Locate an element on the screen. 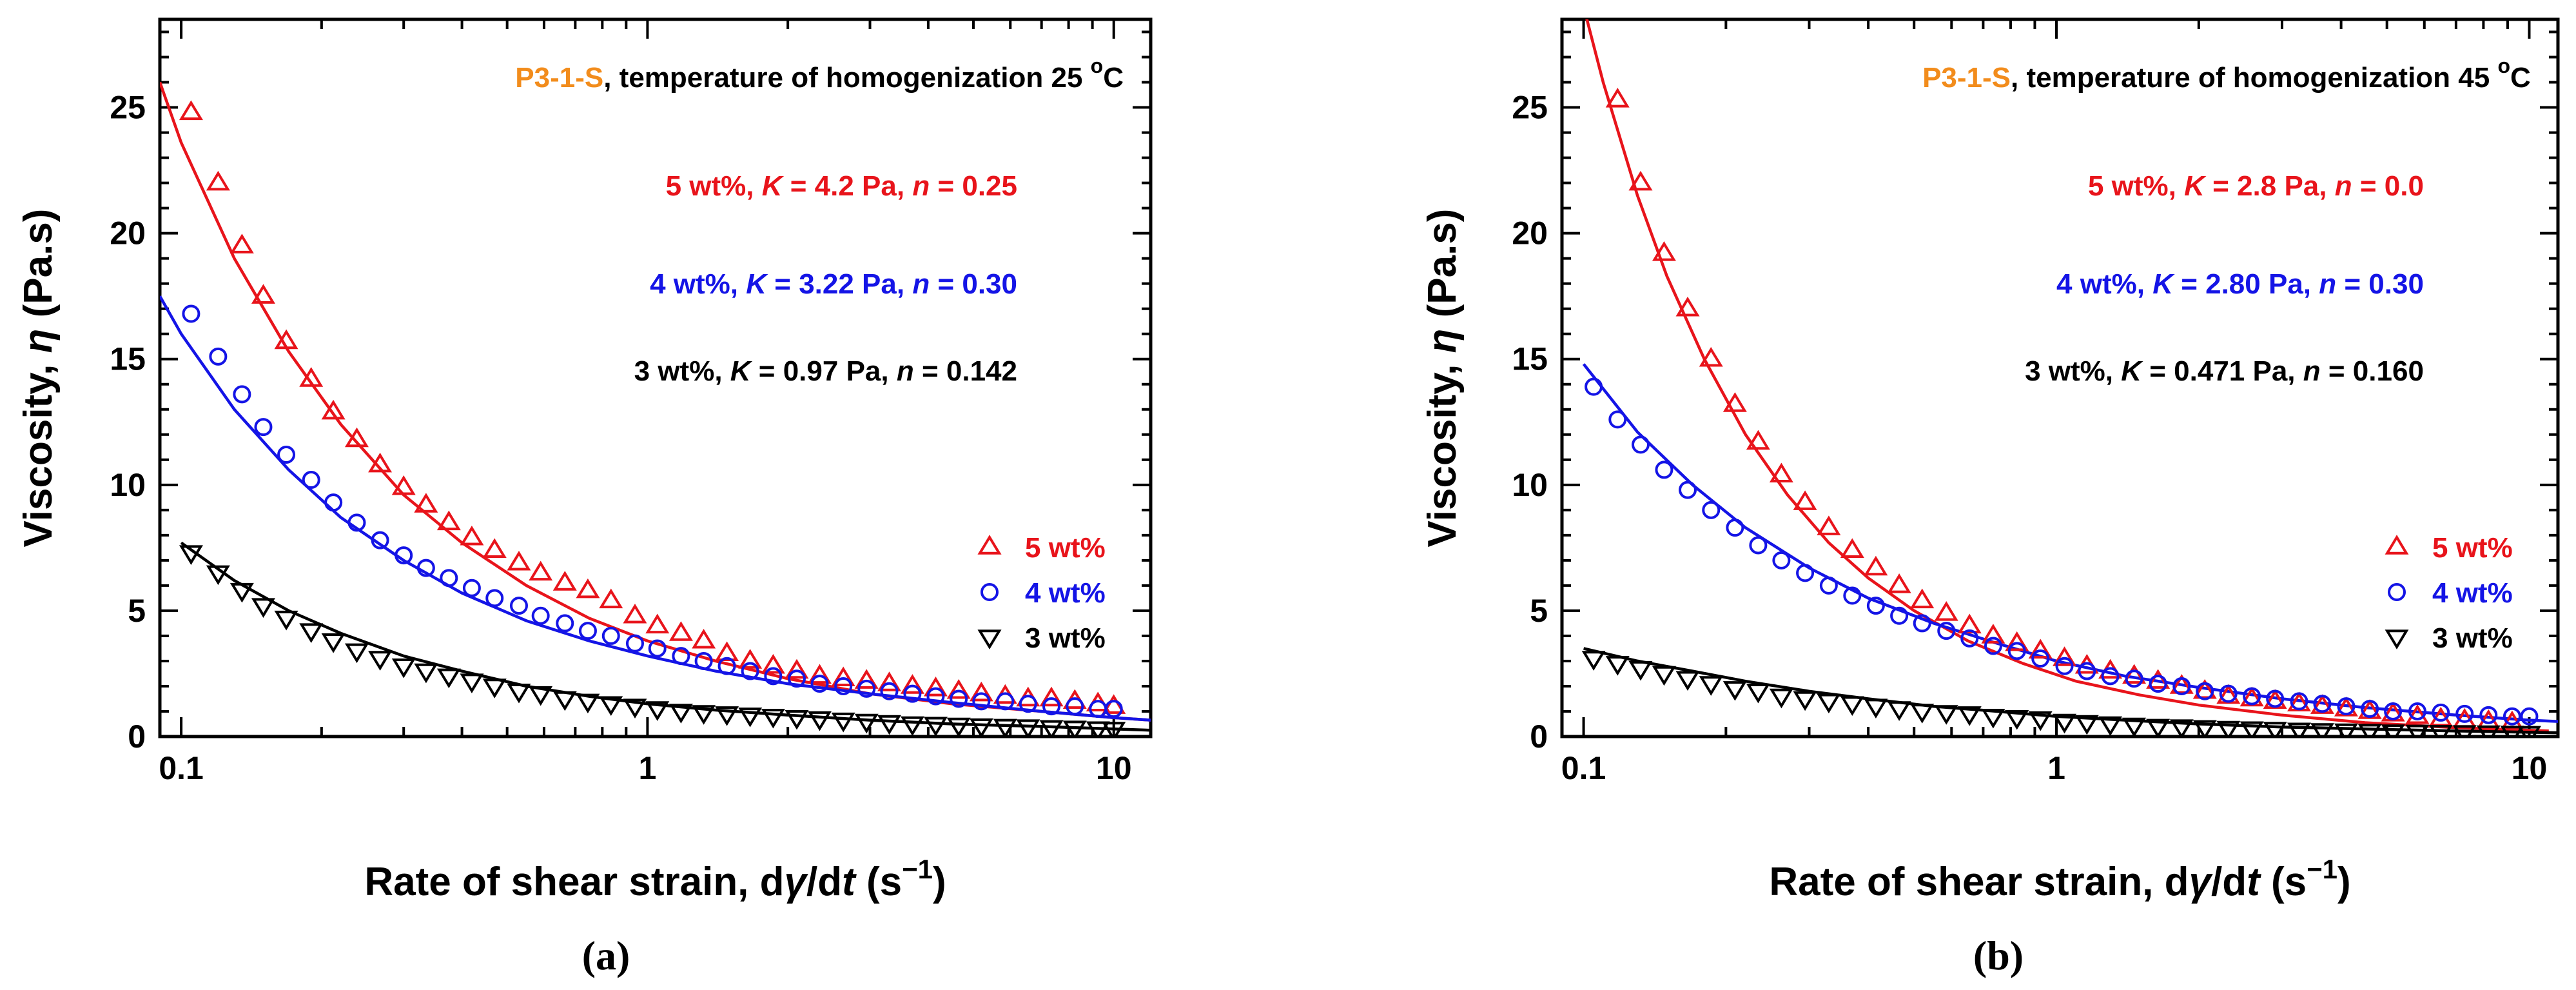 The height and width of the screenshot is (990, 2576). y-tick-label: 5 is located at coordinates (1539, 611).